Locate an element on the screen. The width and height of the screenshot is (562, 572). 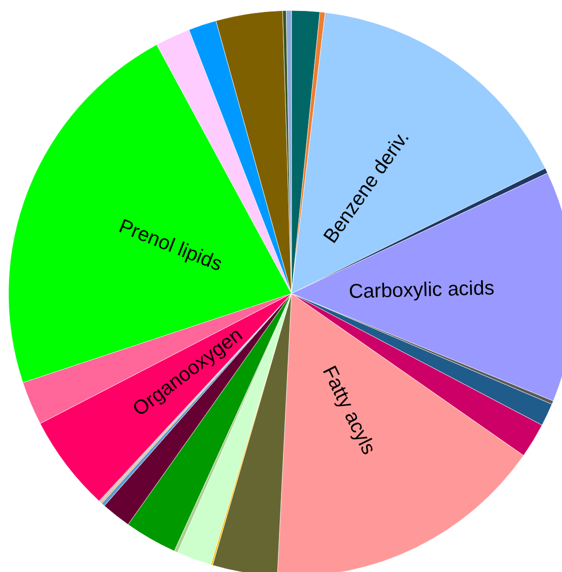
slice-label: Carboxylic acids is located at coordinates (421, 290).